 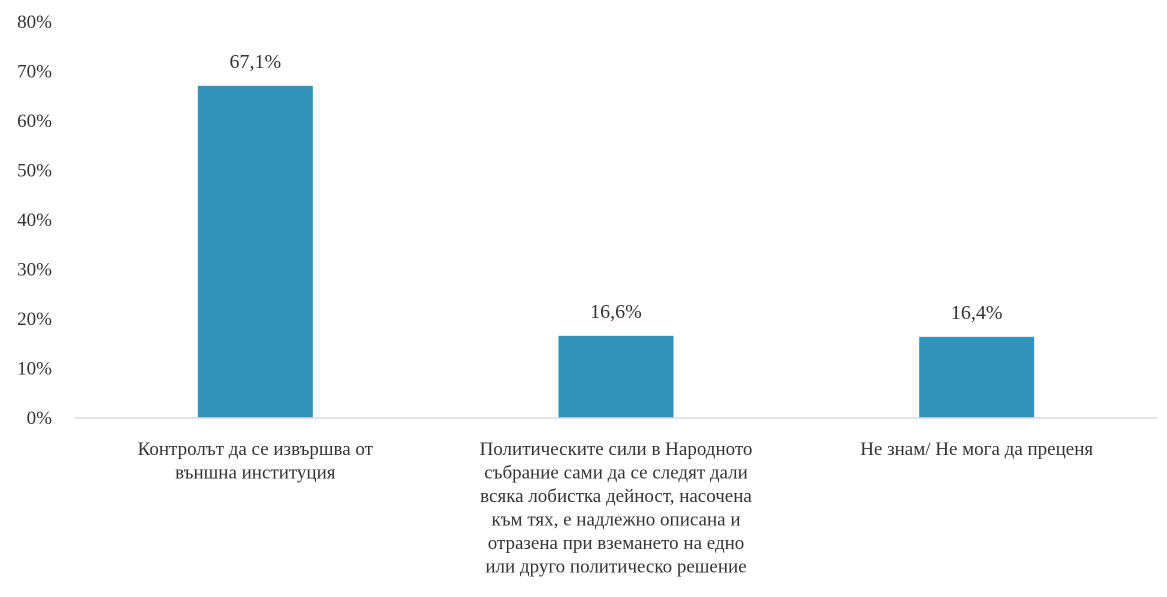 What do you see at coordinates (34, 369) in the screenshot?
I see `y-tick-label: 10%` at bounding box center [34, 369].